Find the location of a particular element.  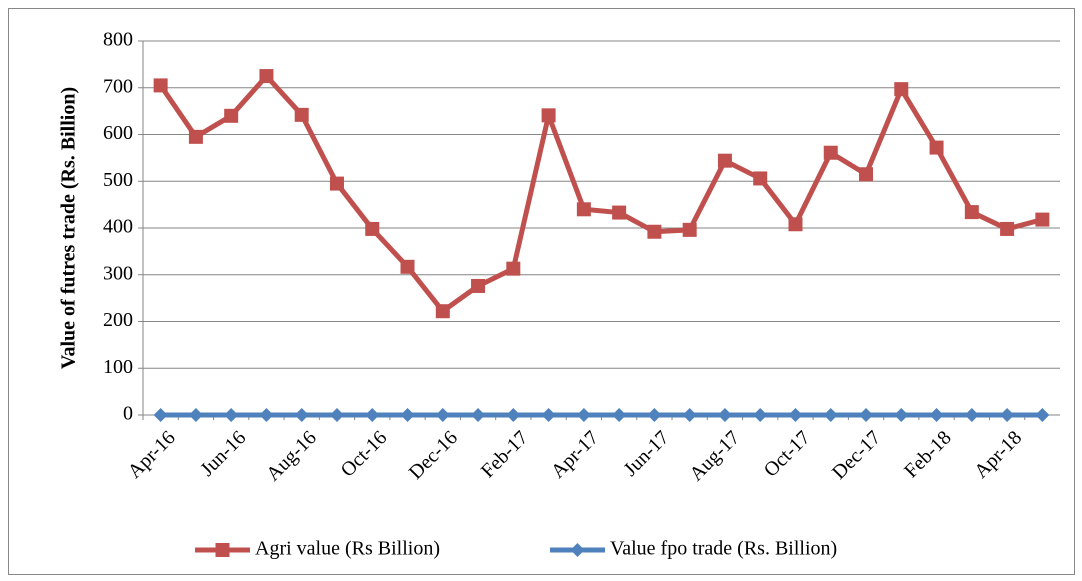

y-tick-label: 100 is located at coordinates (118, 367).